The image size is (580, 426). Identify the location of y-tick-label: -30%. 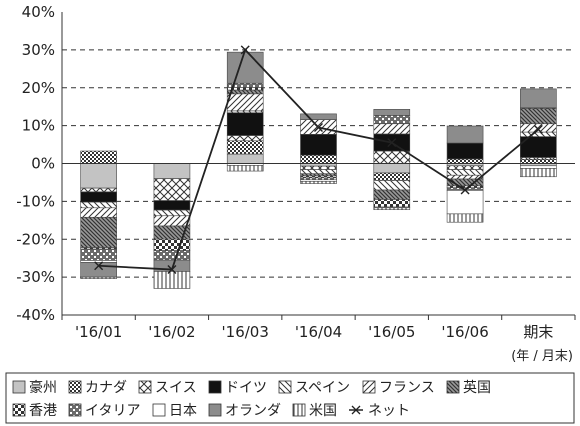
(35, 277).